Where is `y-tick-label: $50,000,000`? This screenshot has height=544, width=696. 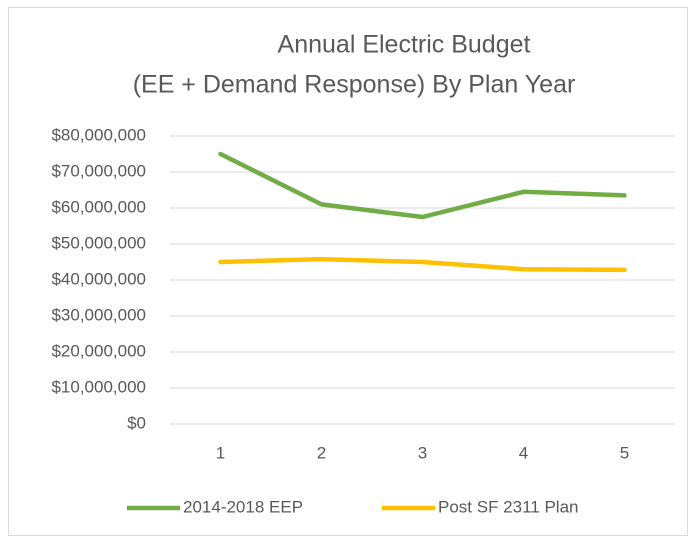
y-tick-label: $50,000,000 is located at coordinates (98, 242).